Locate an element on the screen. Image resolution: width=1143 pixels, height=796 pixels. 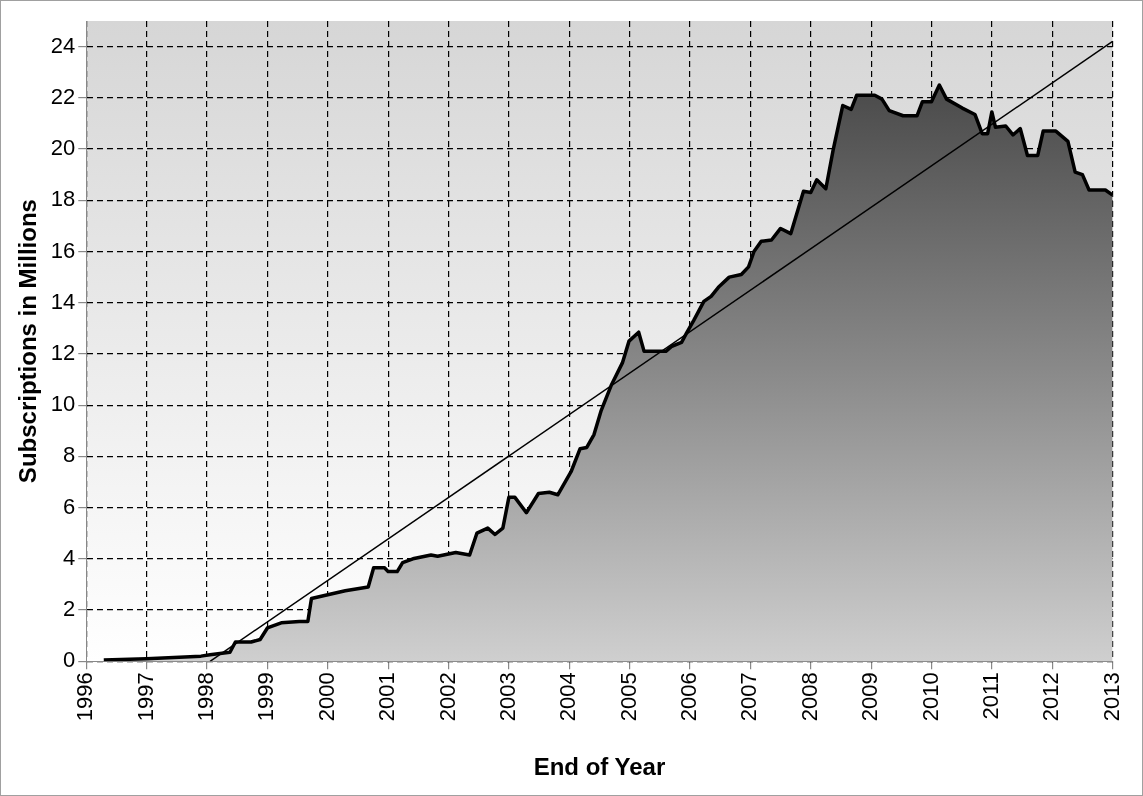
x-tick-label: 2003 is located at coordinates (507, 697).